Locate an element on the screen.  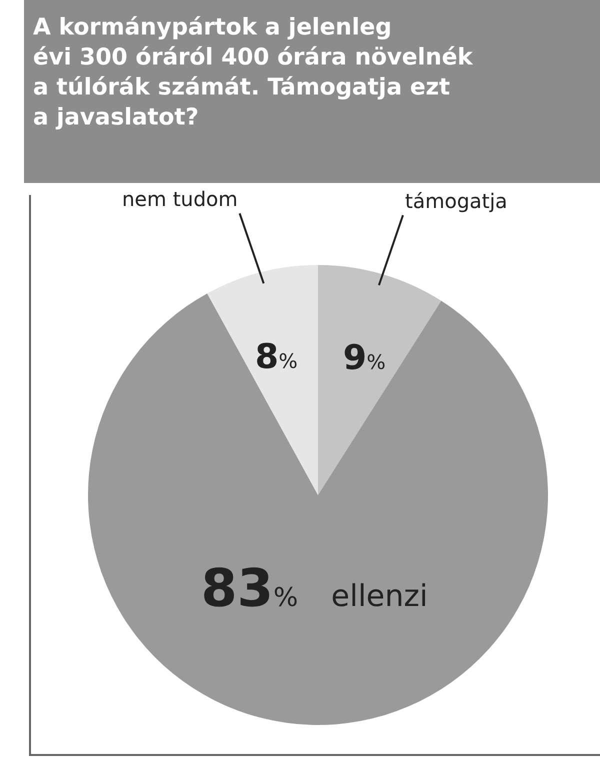
data-label: 83% is located at coordinates (249, 589).